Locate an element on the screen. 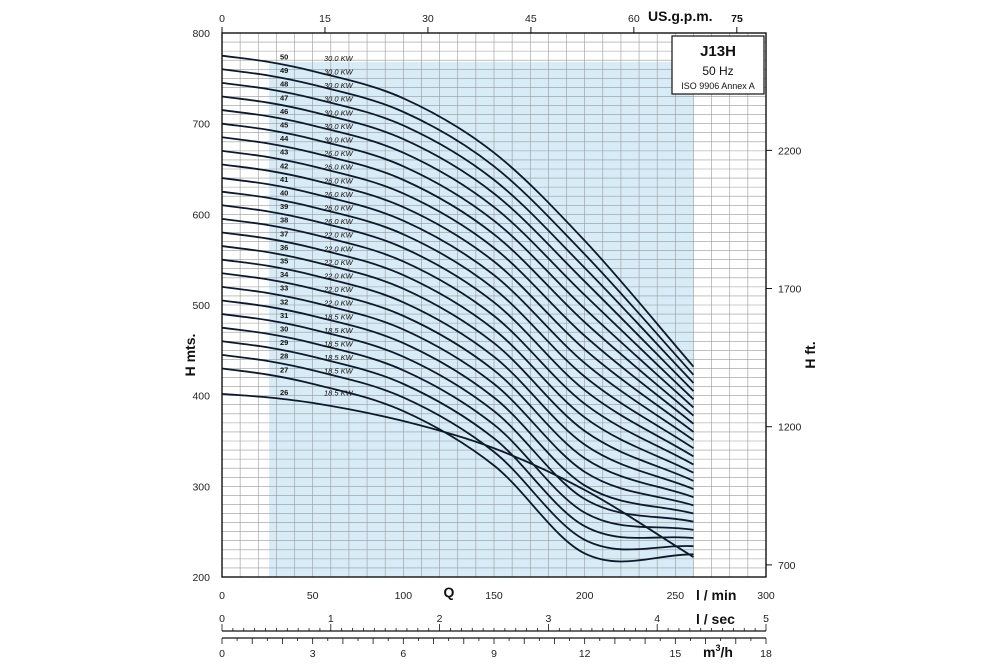  power-label-28: 18.5 KW is located at coordinates (339, 357).